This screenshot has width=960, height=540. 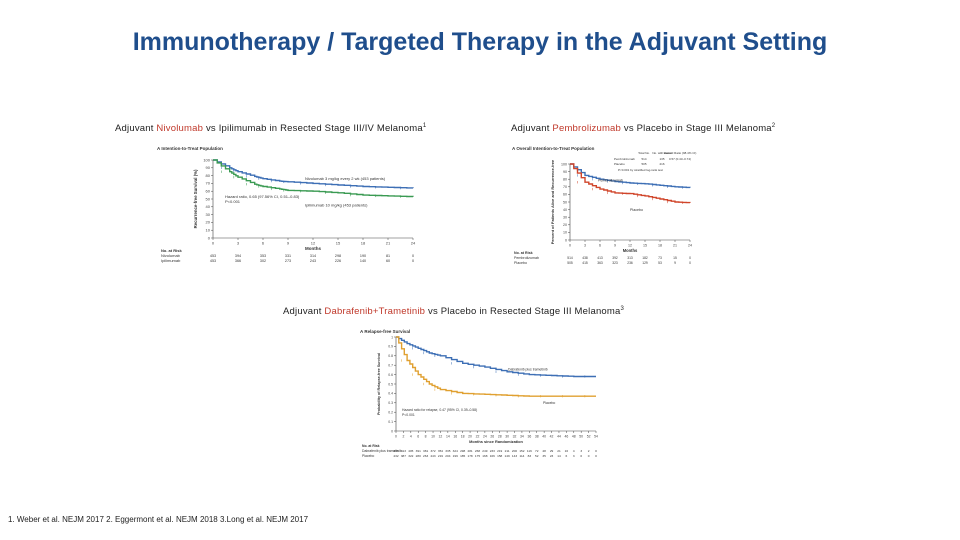 I want to click on risk-table-cell: 166, so click(x=492, y=456).